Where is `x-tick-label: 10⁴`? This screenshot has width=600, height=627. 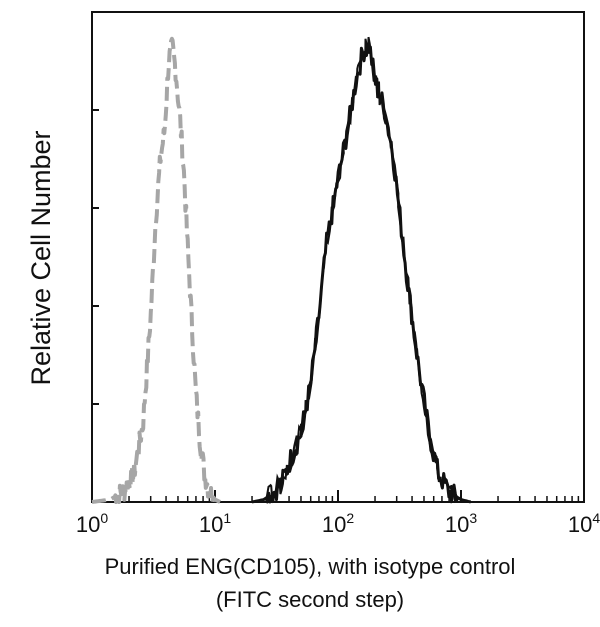
x-tick-label: 10⁴ is located at coordinates (584, 523).